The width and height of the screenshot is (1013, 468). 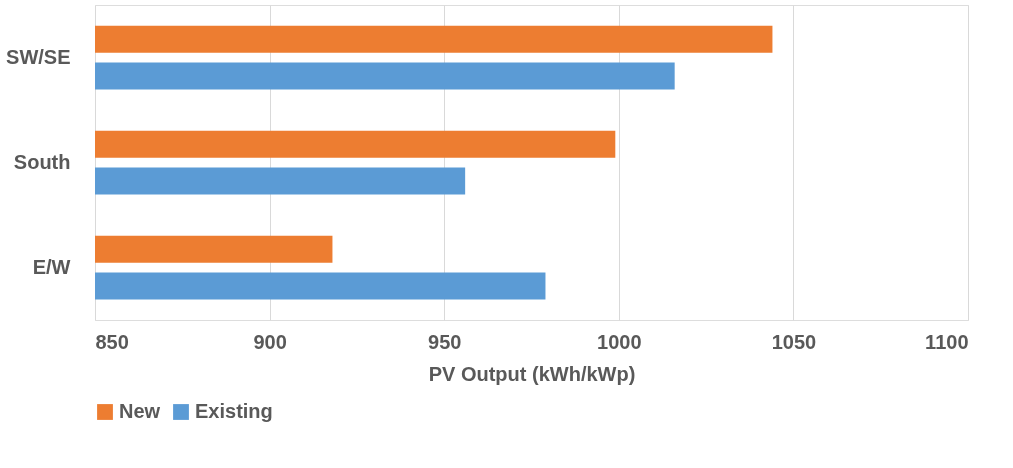 What do you see at coordinates (38, 56) in the screenshot?
I see `y-tick-label: SW/SE` at bounding box center [38, 56].